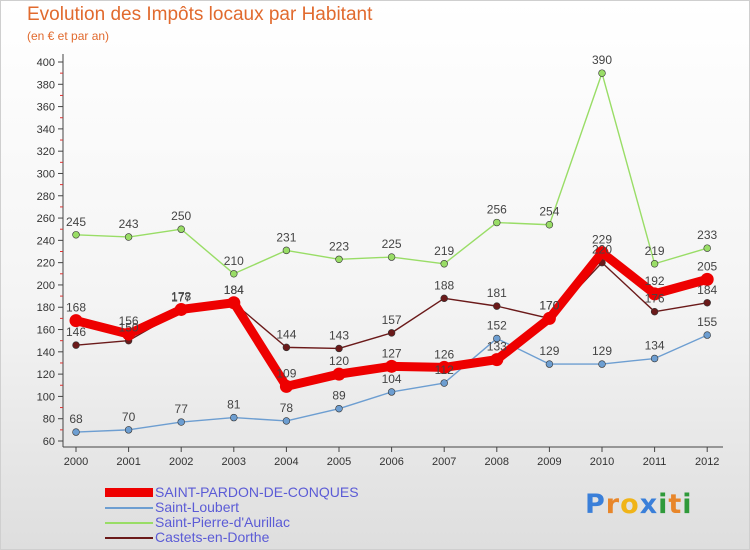 Image resolution: width=750 pixels, height=550 pixels. What do you see at coordinates (234, 261) in the screenshot?
I see `data-label: 210` at bounding box center [234, 261].